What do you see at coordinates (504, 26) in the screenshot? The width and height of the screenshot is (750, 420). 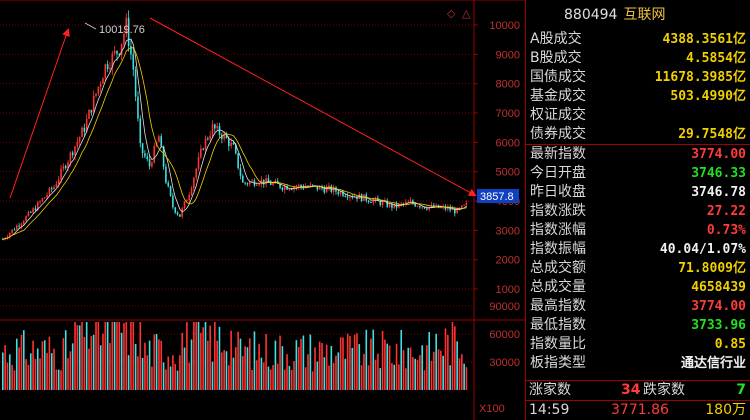 I see `price-tick-label: 10000` at bounding box center [504, 26].